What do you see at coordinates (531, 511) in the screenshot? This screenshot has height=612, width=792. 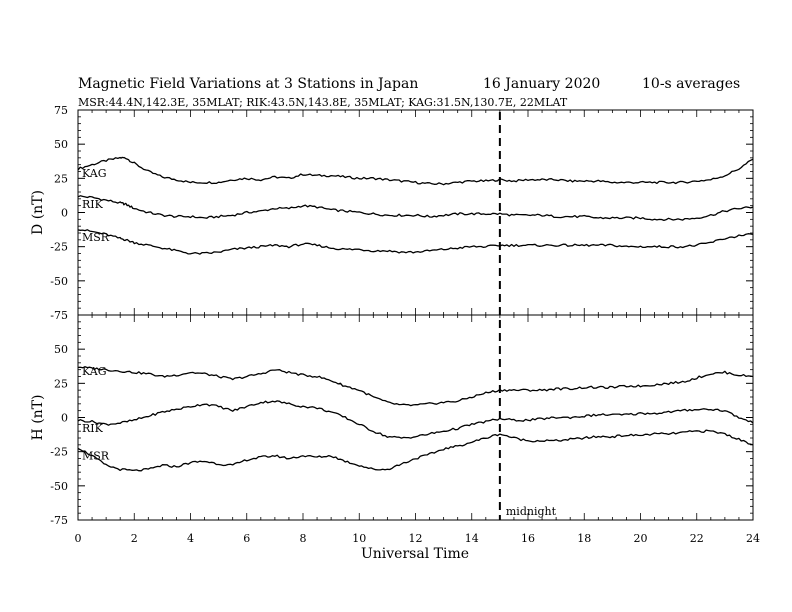 I see `midnight-label: midnight` at bounding box center [531, 511].